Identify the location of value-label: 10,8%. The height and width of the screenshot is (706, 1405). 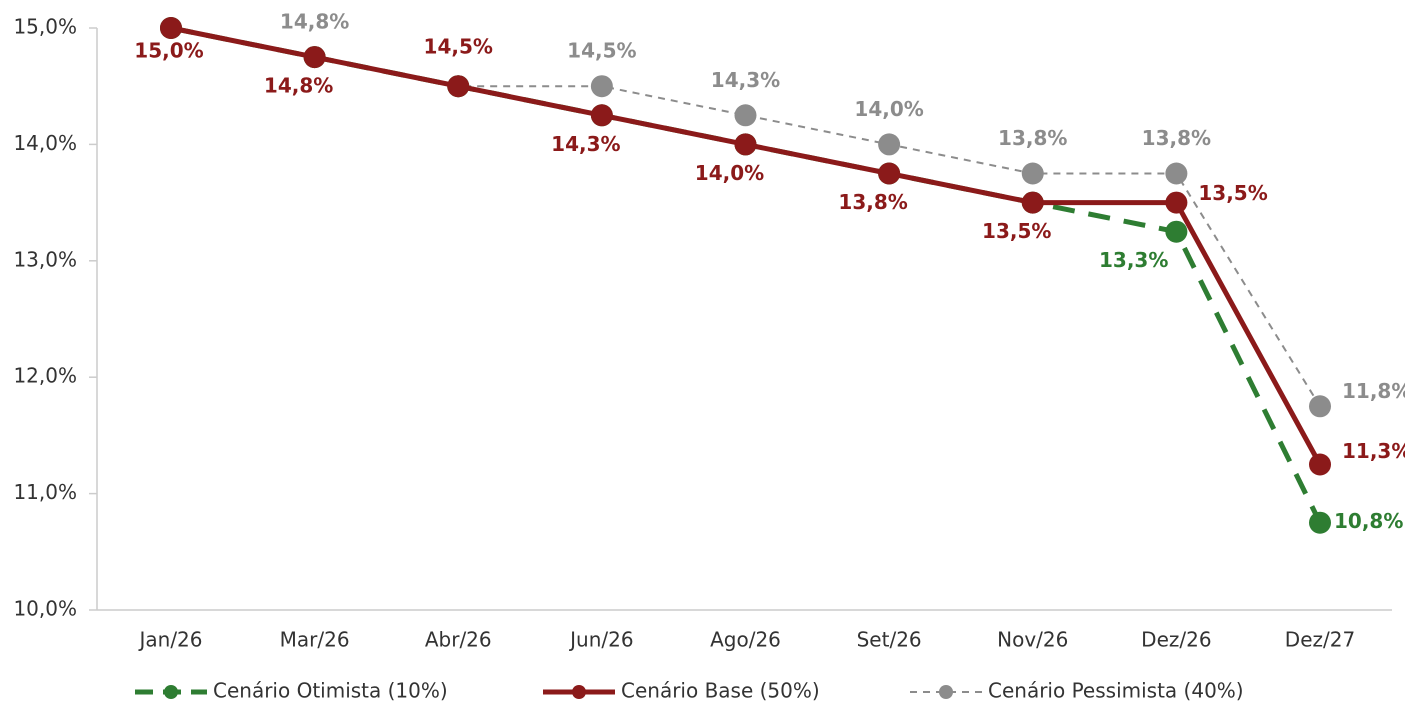
(1368, 521).